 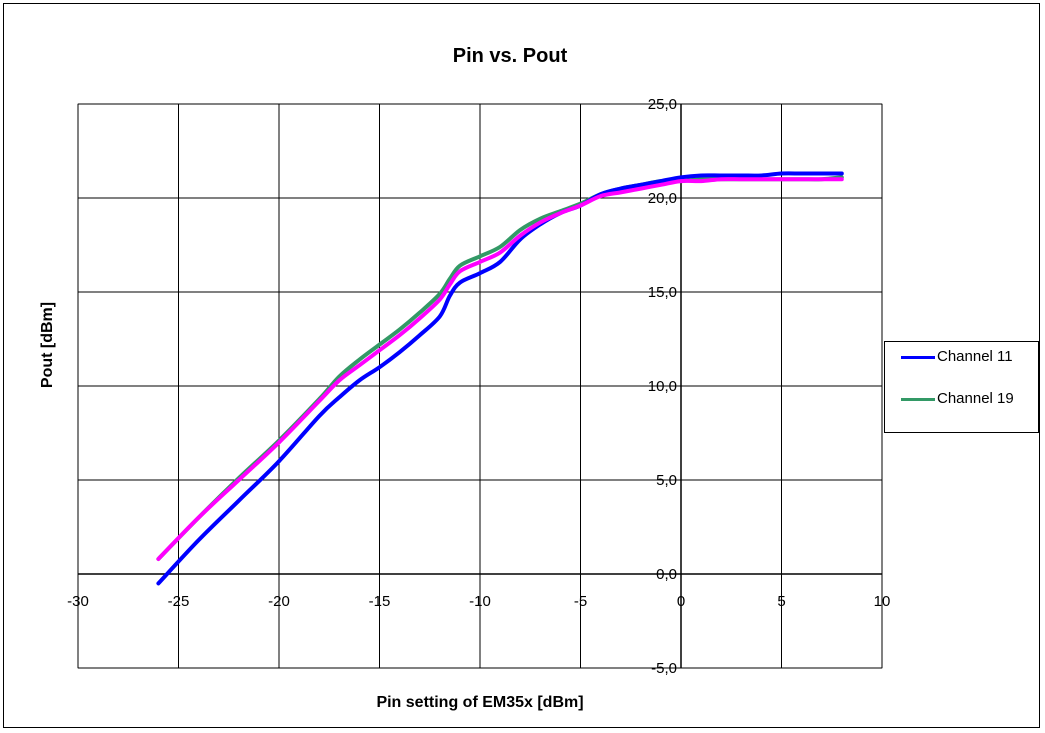 I want to click on x-tick-label: 5, so click(x=781, y=601).